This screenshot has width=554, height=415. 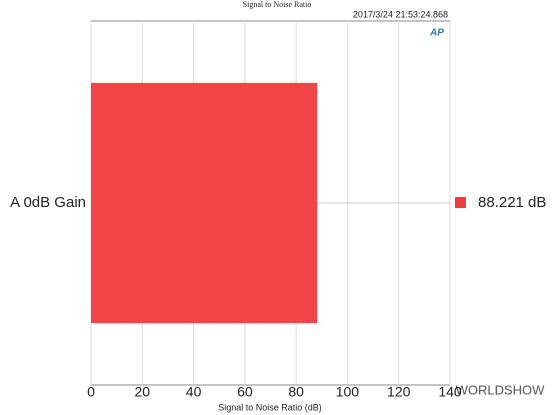 I want to click on logo: AP, so click(x=436, y=33).